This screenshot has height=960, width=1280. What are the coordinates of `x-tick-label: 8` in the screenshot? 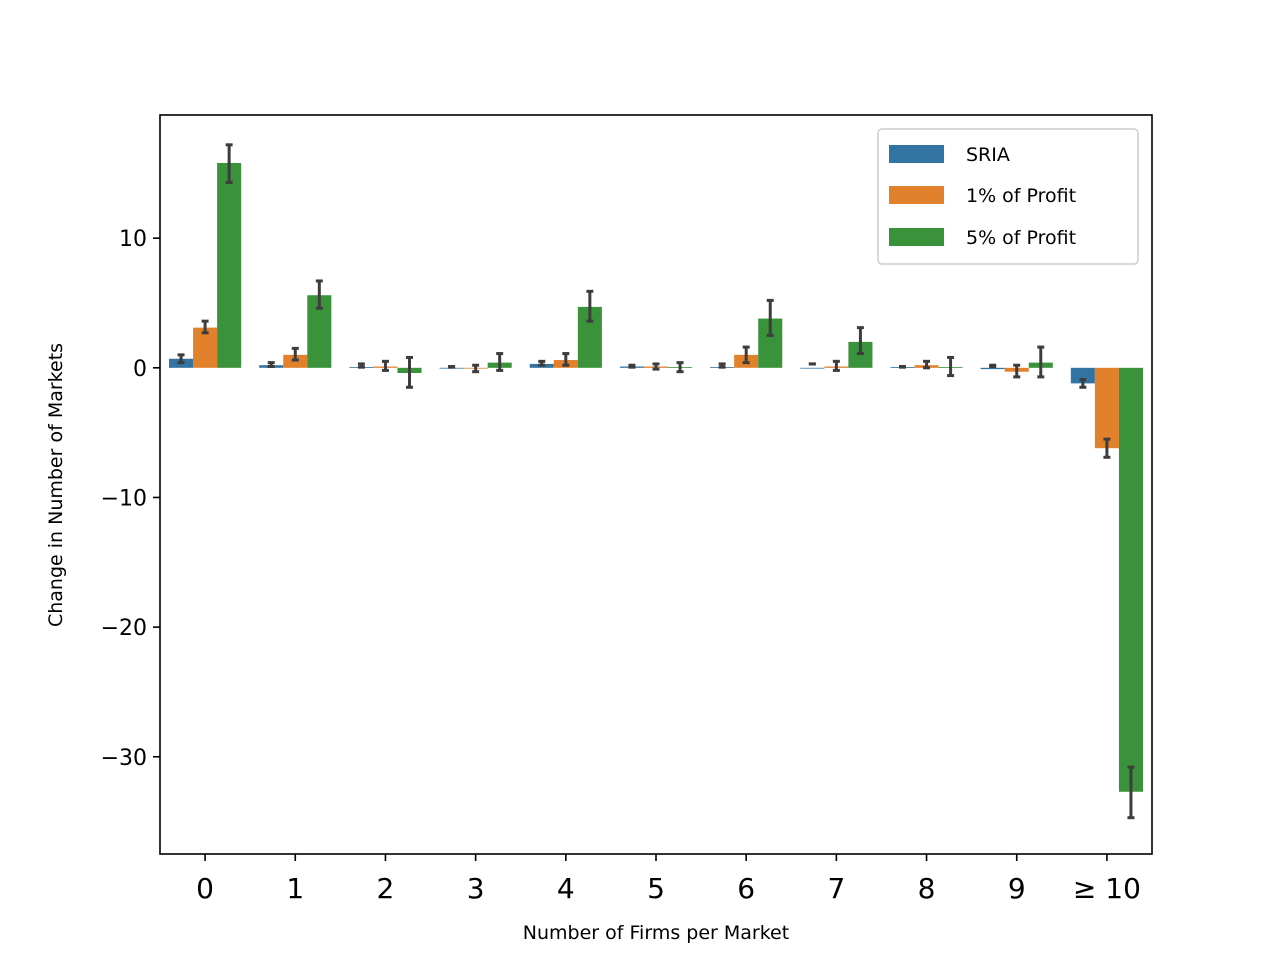 It's located at (927, 888).